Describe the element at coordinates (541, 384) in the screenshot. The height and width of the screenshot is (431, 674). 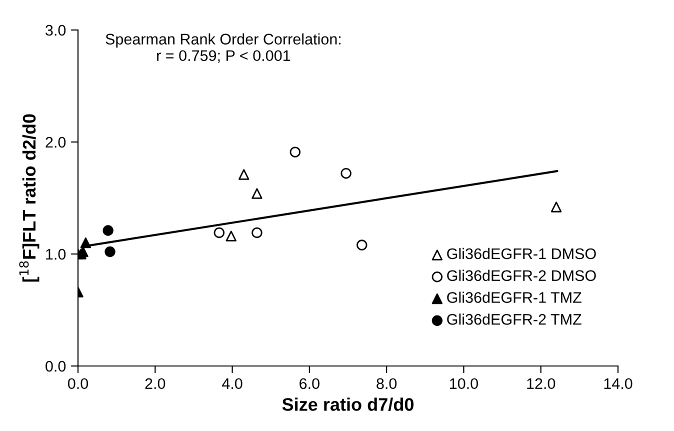
I see `x-tick-label: 12.0` at that location.